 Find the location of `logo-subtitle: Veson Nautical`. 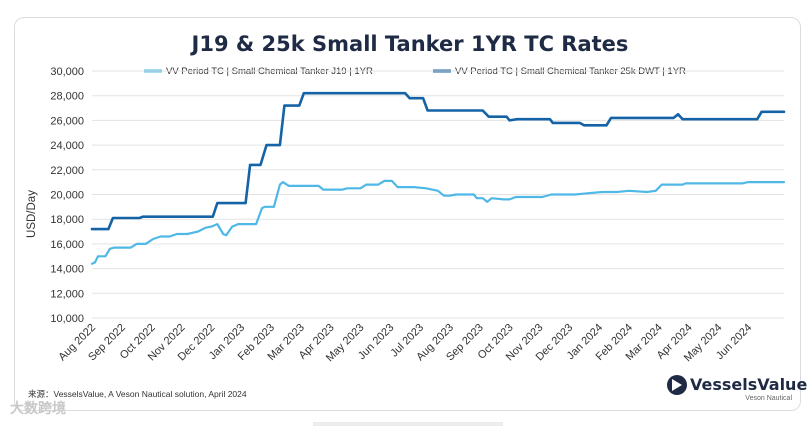

logo-subtitle: Veson Nautical is located at coordinates (768, 398).